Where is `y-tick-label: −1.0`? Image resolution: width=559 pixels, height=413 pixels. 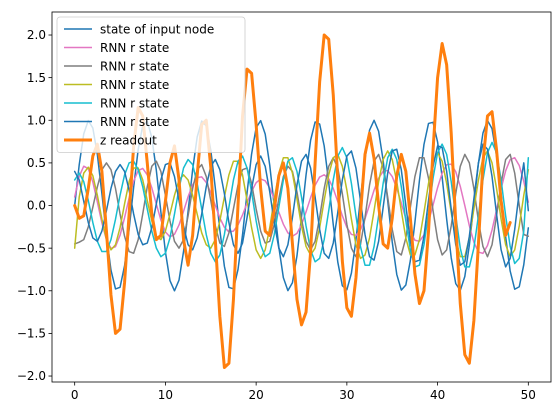
y-tick-label: −1.0 is located at coordinates (31, 291).